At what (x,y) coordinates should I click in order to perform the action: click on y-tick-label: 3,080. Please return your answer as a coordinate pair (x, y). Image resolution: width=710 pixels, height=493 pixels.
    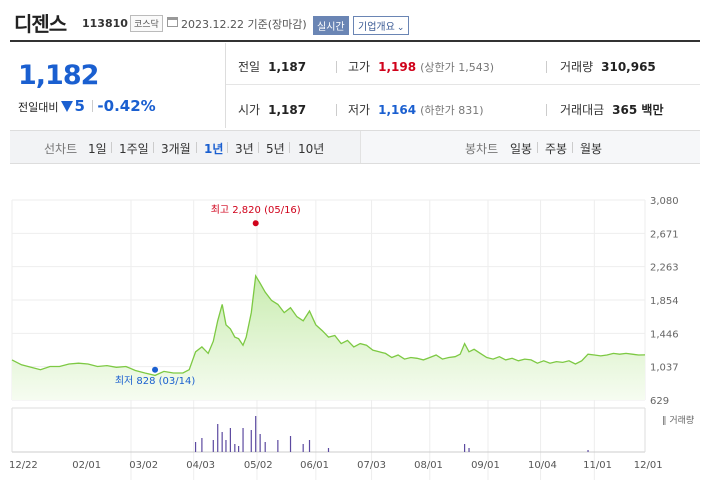
    Looking at the image, I should click on (664, 201).